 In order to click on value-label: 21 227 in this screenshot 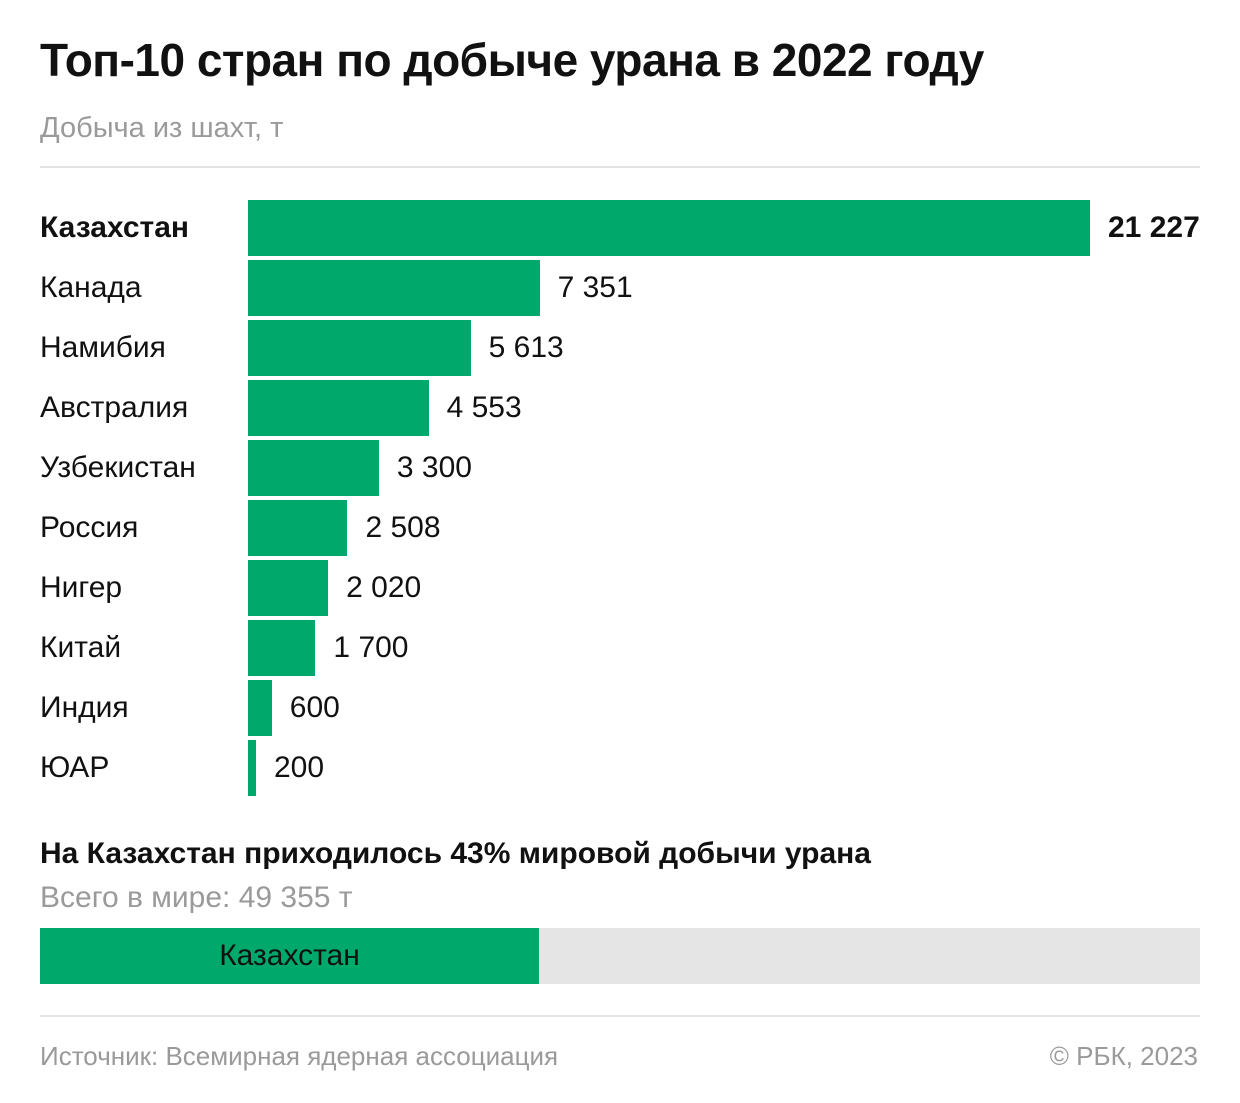, I will do `click(1154, 227)`.